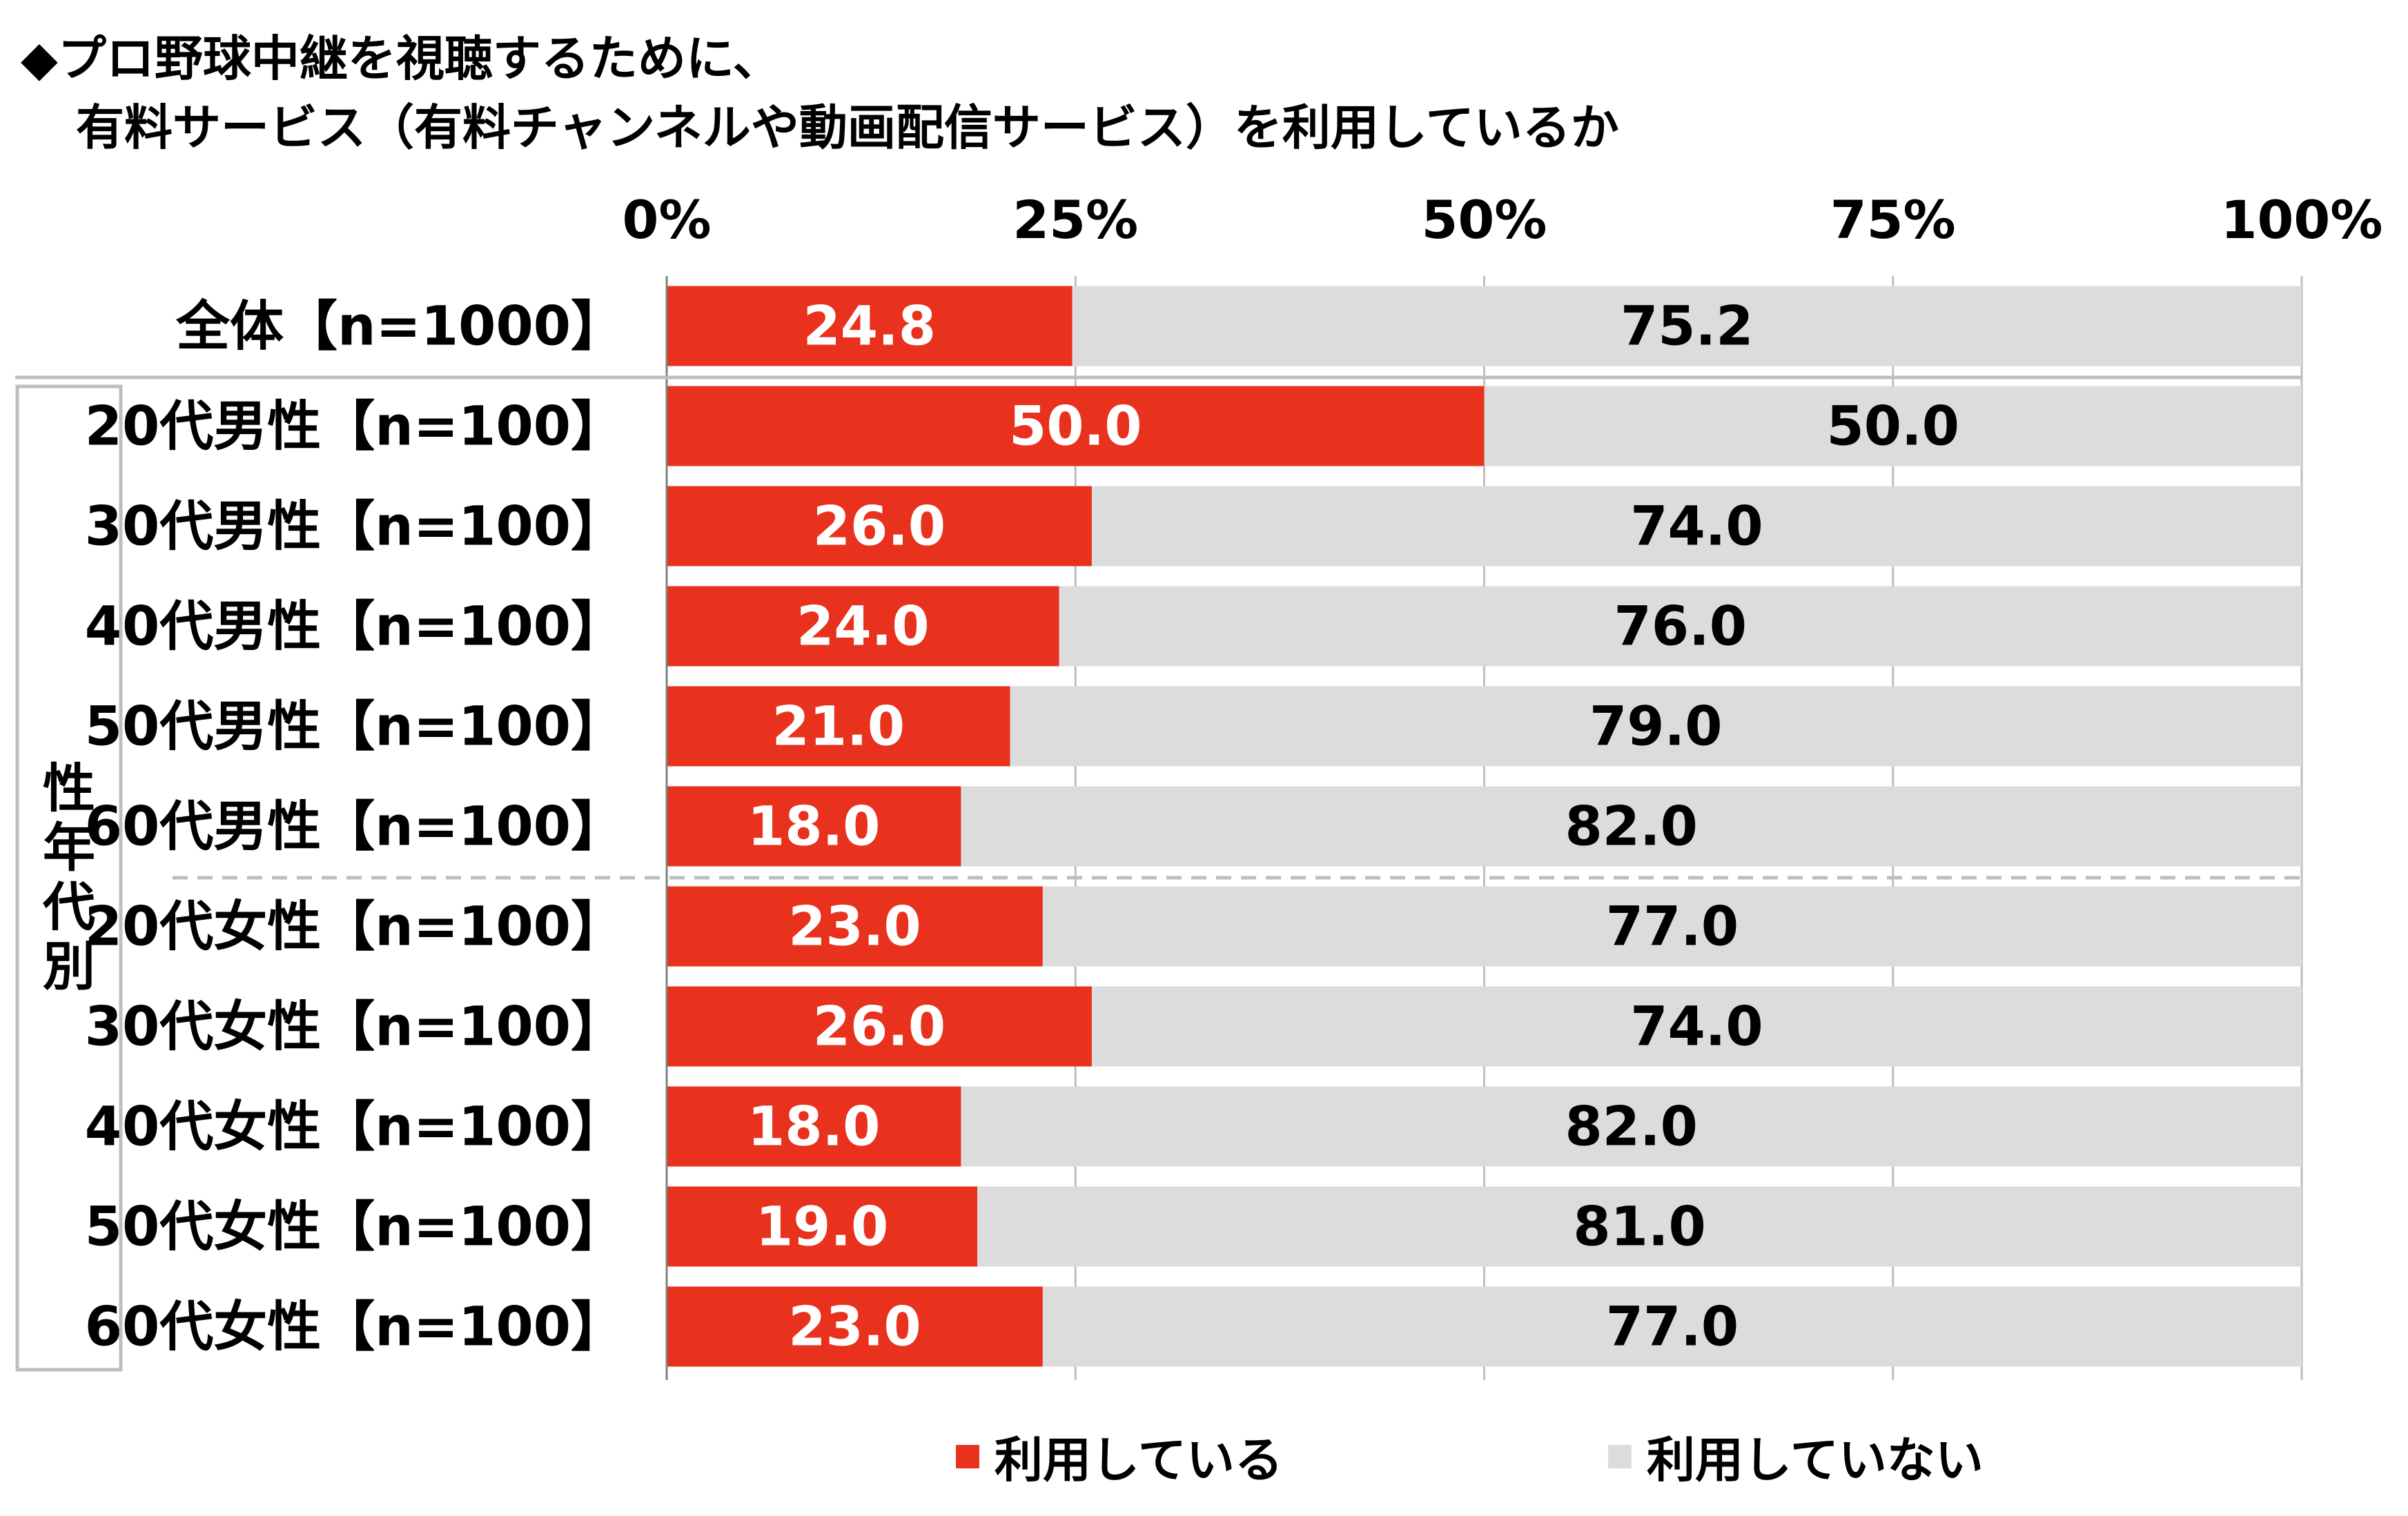 This screenshot has width=2408, height=1516. I want to click on category-label: 20代女性【n=100】, so click(355, 927).